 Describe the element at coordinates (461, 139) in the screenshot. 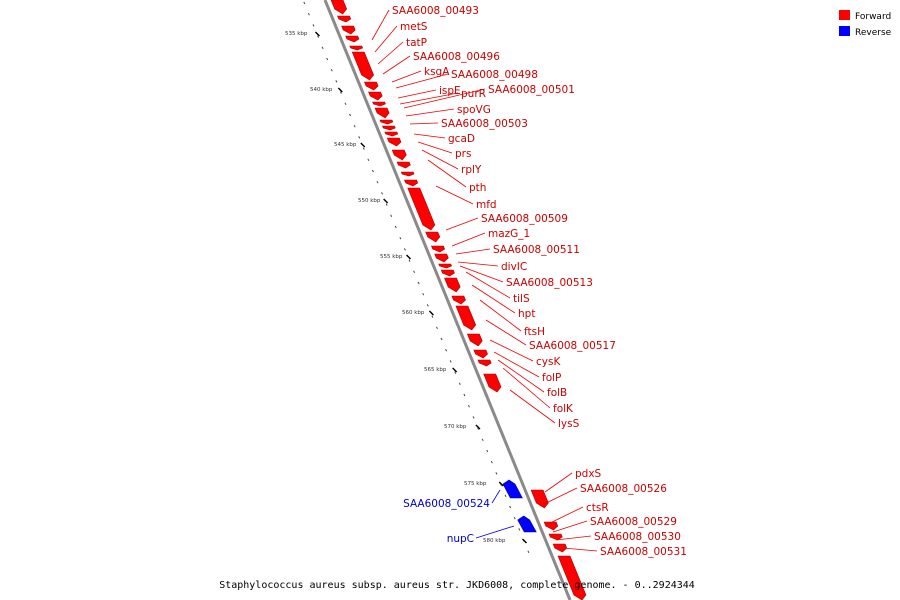

I see `gene-label: gcaD` at that location.